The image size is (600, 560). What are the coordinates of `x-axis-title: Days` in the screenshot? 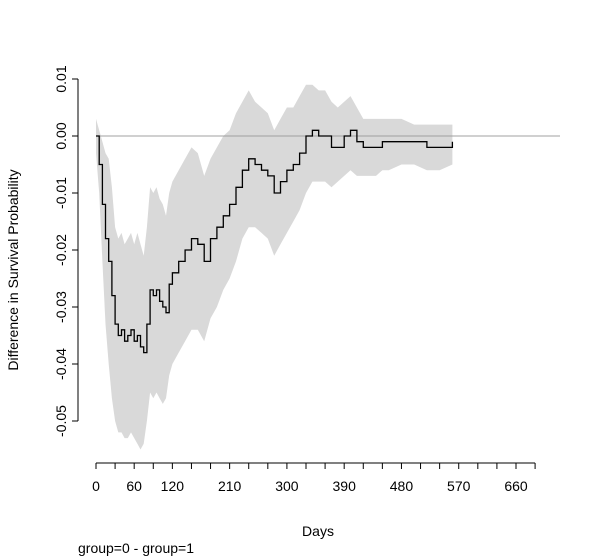 It's located at (318, 531).